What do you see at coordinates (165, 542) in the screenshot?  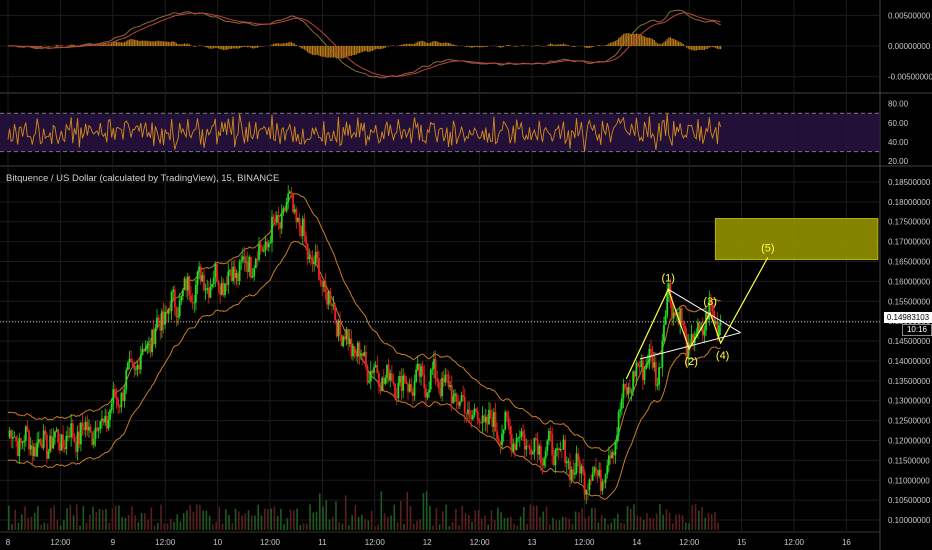 I see `time-tick-label: 12:00` at bounding box center [165, 542].